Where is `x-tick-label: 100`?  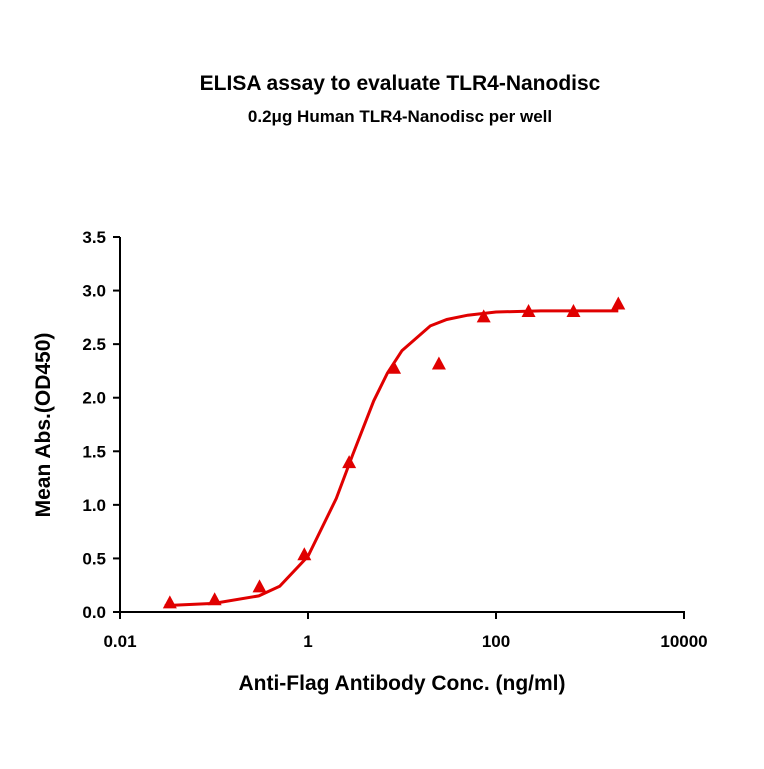 x-tick-label: 100 is located at coordinates (496, 641).